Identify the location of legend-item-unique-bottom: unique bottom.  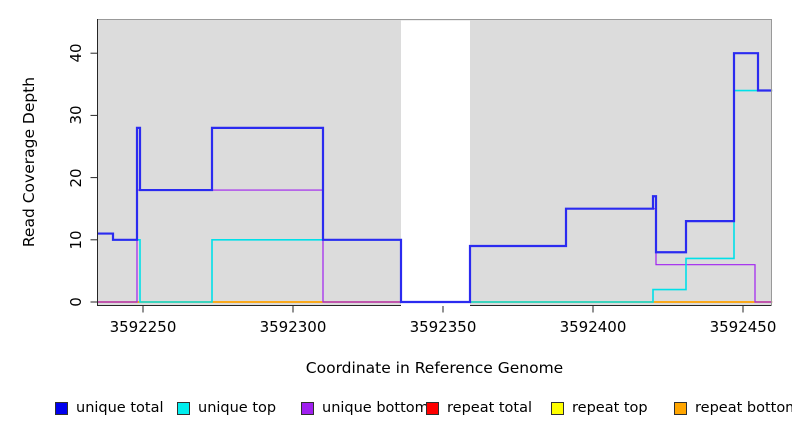
(365, 408).